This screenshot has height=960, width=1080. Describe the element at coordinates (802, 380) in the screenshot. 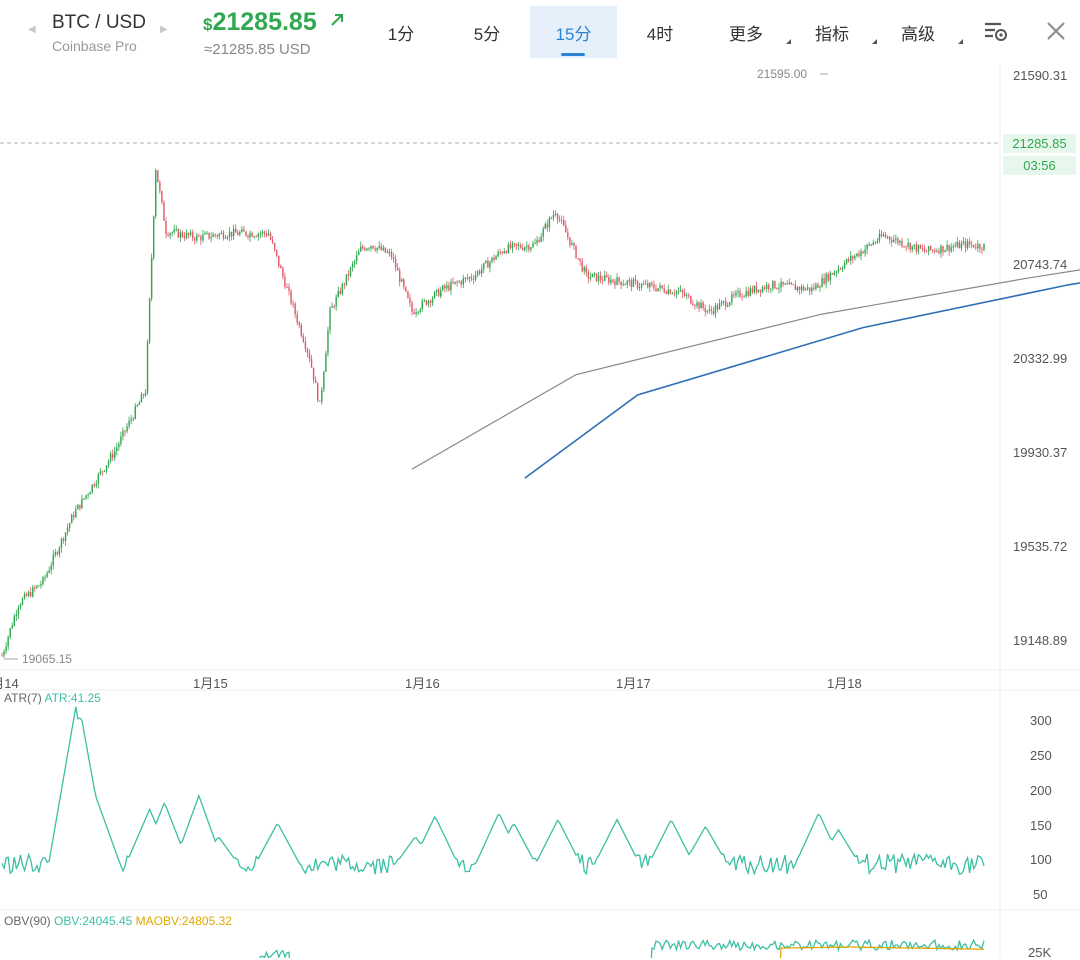

I see `ma-fast-line` at that location.